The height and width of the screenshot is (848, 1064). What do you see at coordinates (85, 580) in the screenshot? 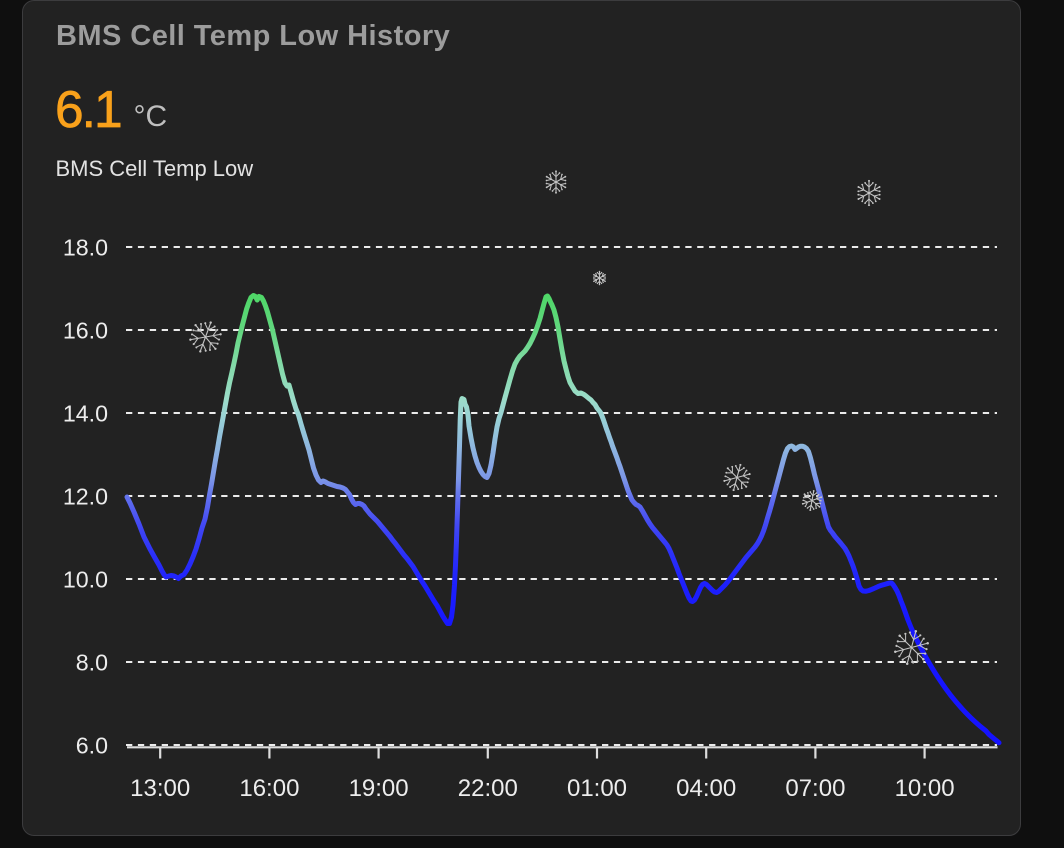
I see `svg-text: 10.0` at bounding box center [85, 580].